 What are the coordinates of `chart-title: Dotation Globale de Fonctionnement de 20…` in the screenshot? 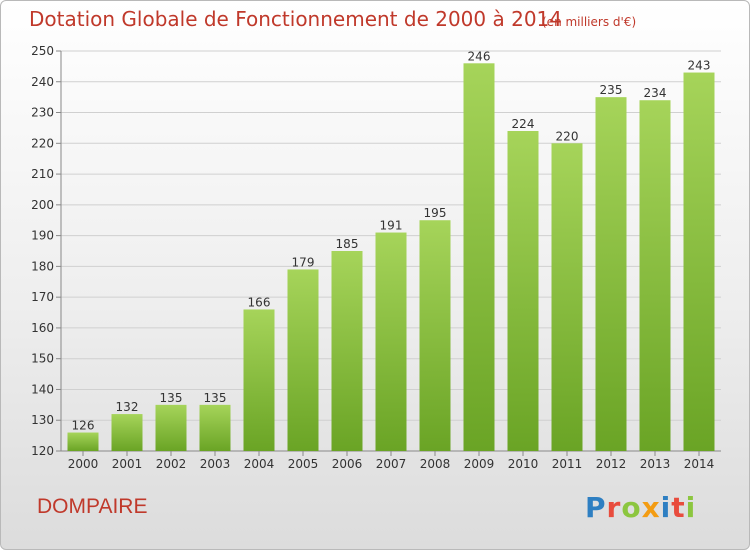 It's located at (295, 19).